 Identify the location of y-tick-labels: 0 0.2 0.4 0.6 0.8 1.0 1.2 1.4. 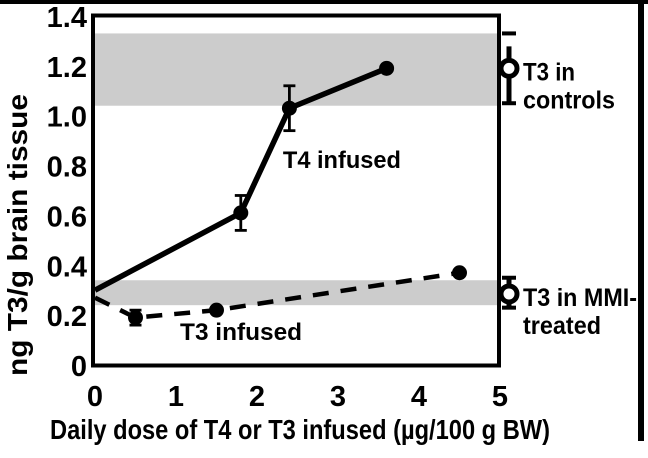
(67, 192).